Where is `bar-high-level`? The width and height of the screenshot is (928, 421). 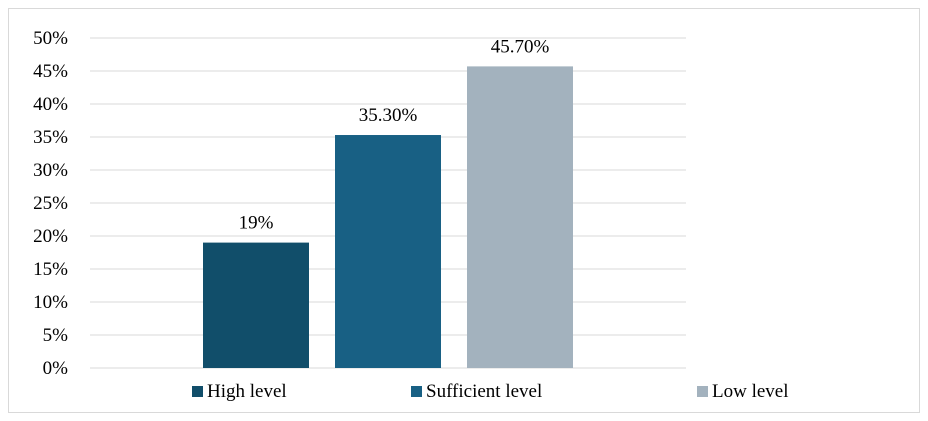 bar-high-level is located at coordinates (256, 305).